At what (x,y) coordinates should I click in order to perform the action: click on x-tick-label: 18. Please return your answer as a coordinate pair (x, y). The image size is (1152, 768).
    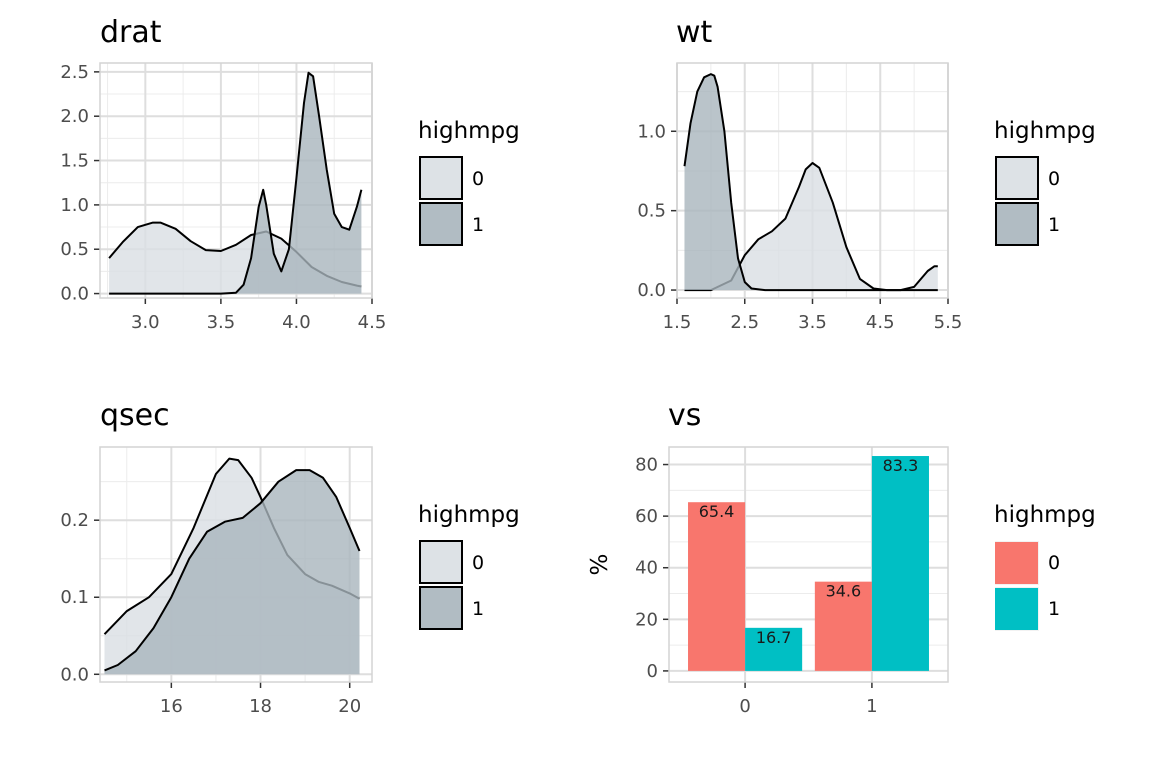
    Looking at the image, I should click on (260, 706).